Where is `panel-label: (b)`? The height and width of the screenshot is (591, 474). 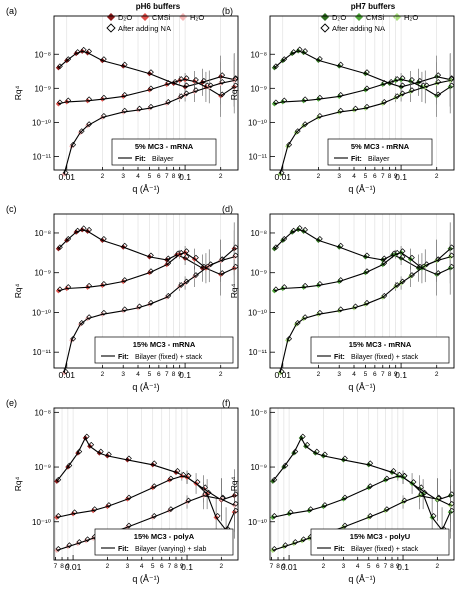 panel-label: (b) is located at coordinates (227, 11).